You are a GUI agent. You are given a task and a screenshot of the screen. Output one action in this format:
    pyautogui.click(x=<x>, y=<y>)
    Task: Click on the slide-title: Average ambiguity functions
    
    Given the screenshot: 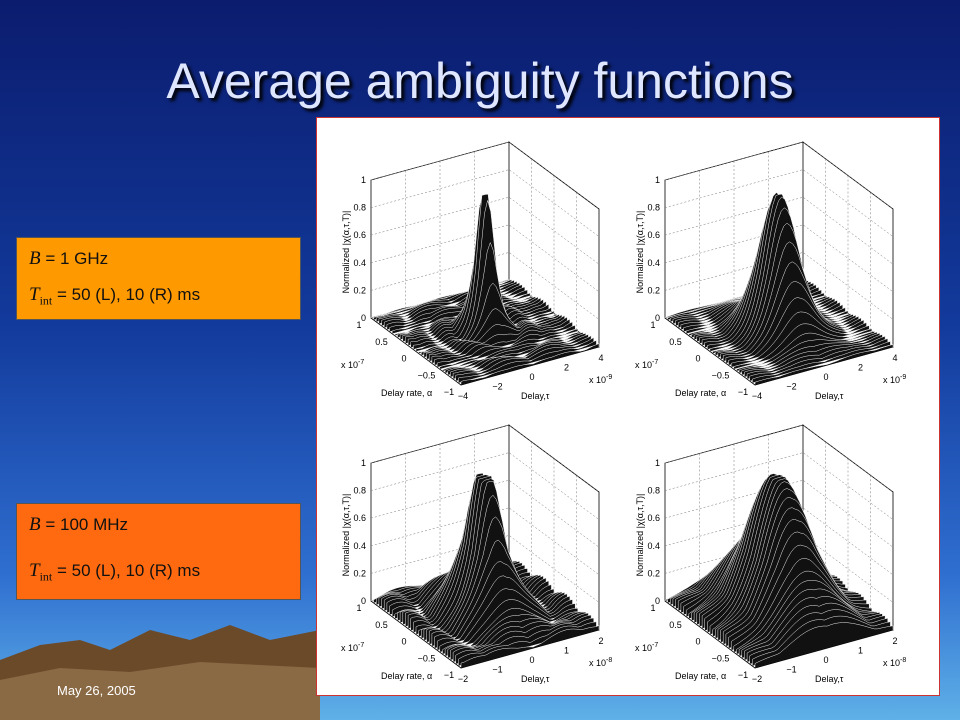 What is the action you would take?
    pyautogui.click(x=480, y=81)
    